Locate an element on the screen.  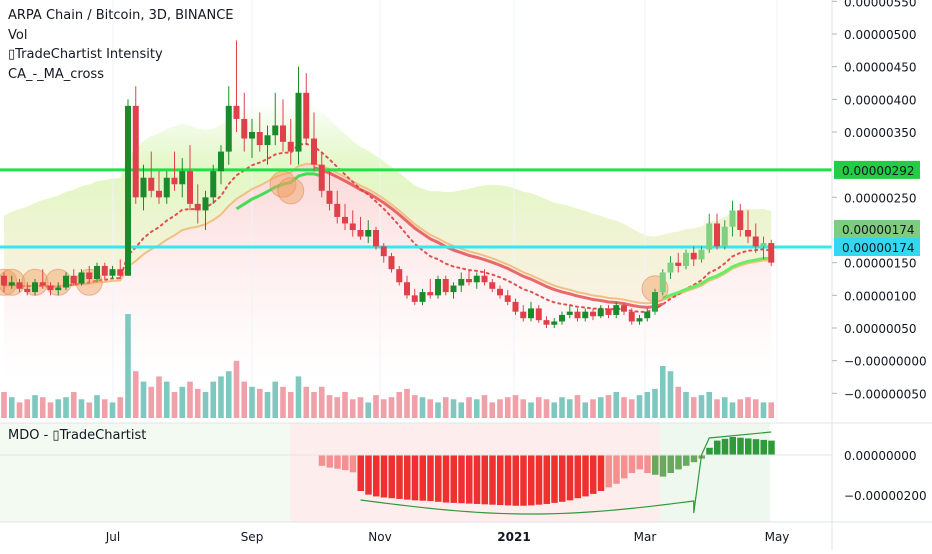
legend-intensity: ▯TradeChartist Intensity is located at coordinates (85, 54).